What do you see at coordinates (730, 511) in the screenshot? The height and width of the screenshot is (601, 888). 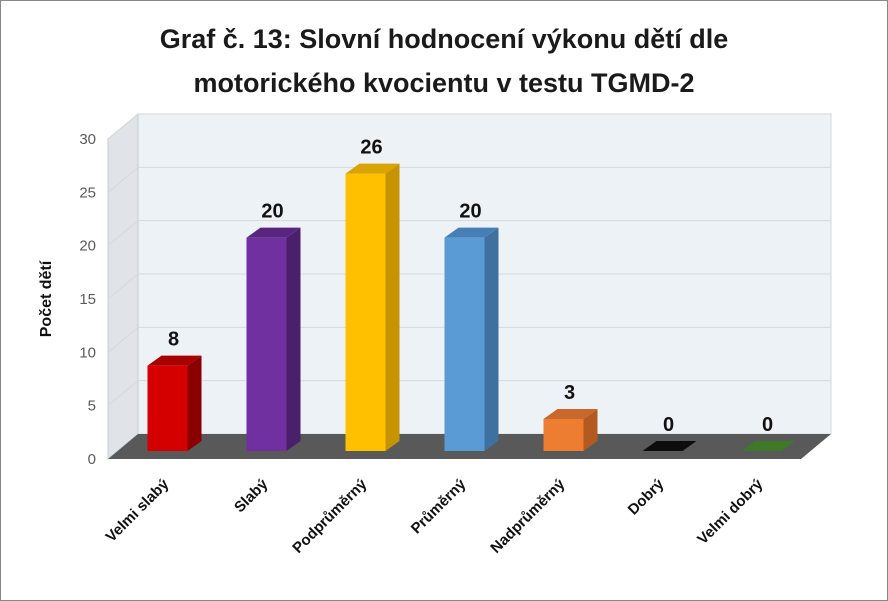 I see `x-tick-label: Velmi dobrý` at bounding box center [730, 511].